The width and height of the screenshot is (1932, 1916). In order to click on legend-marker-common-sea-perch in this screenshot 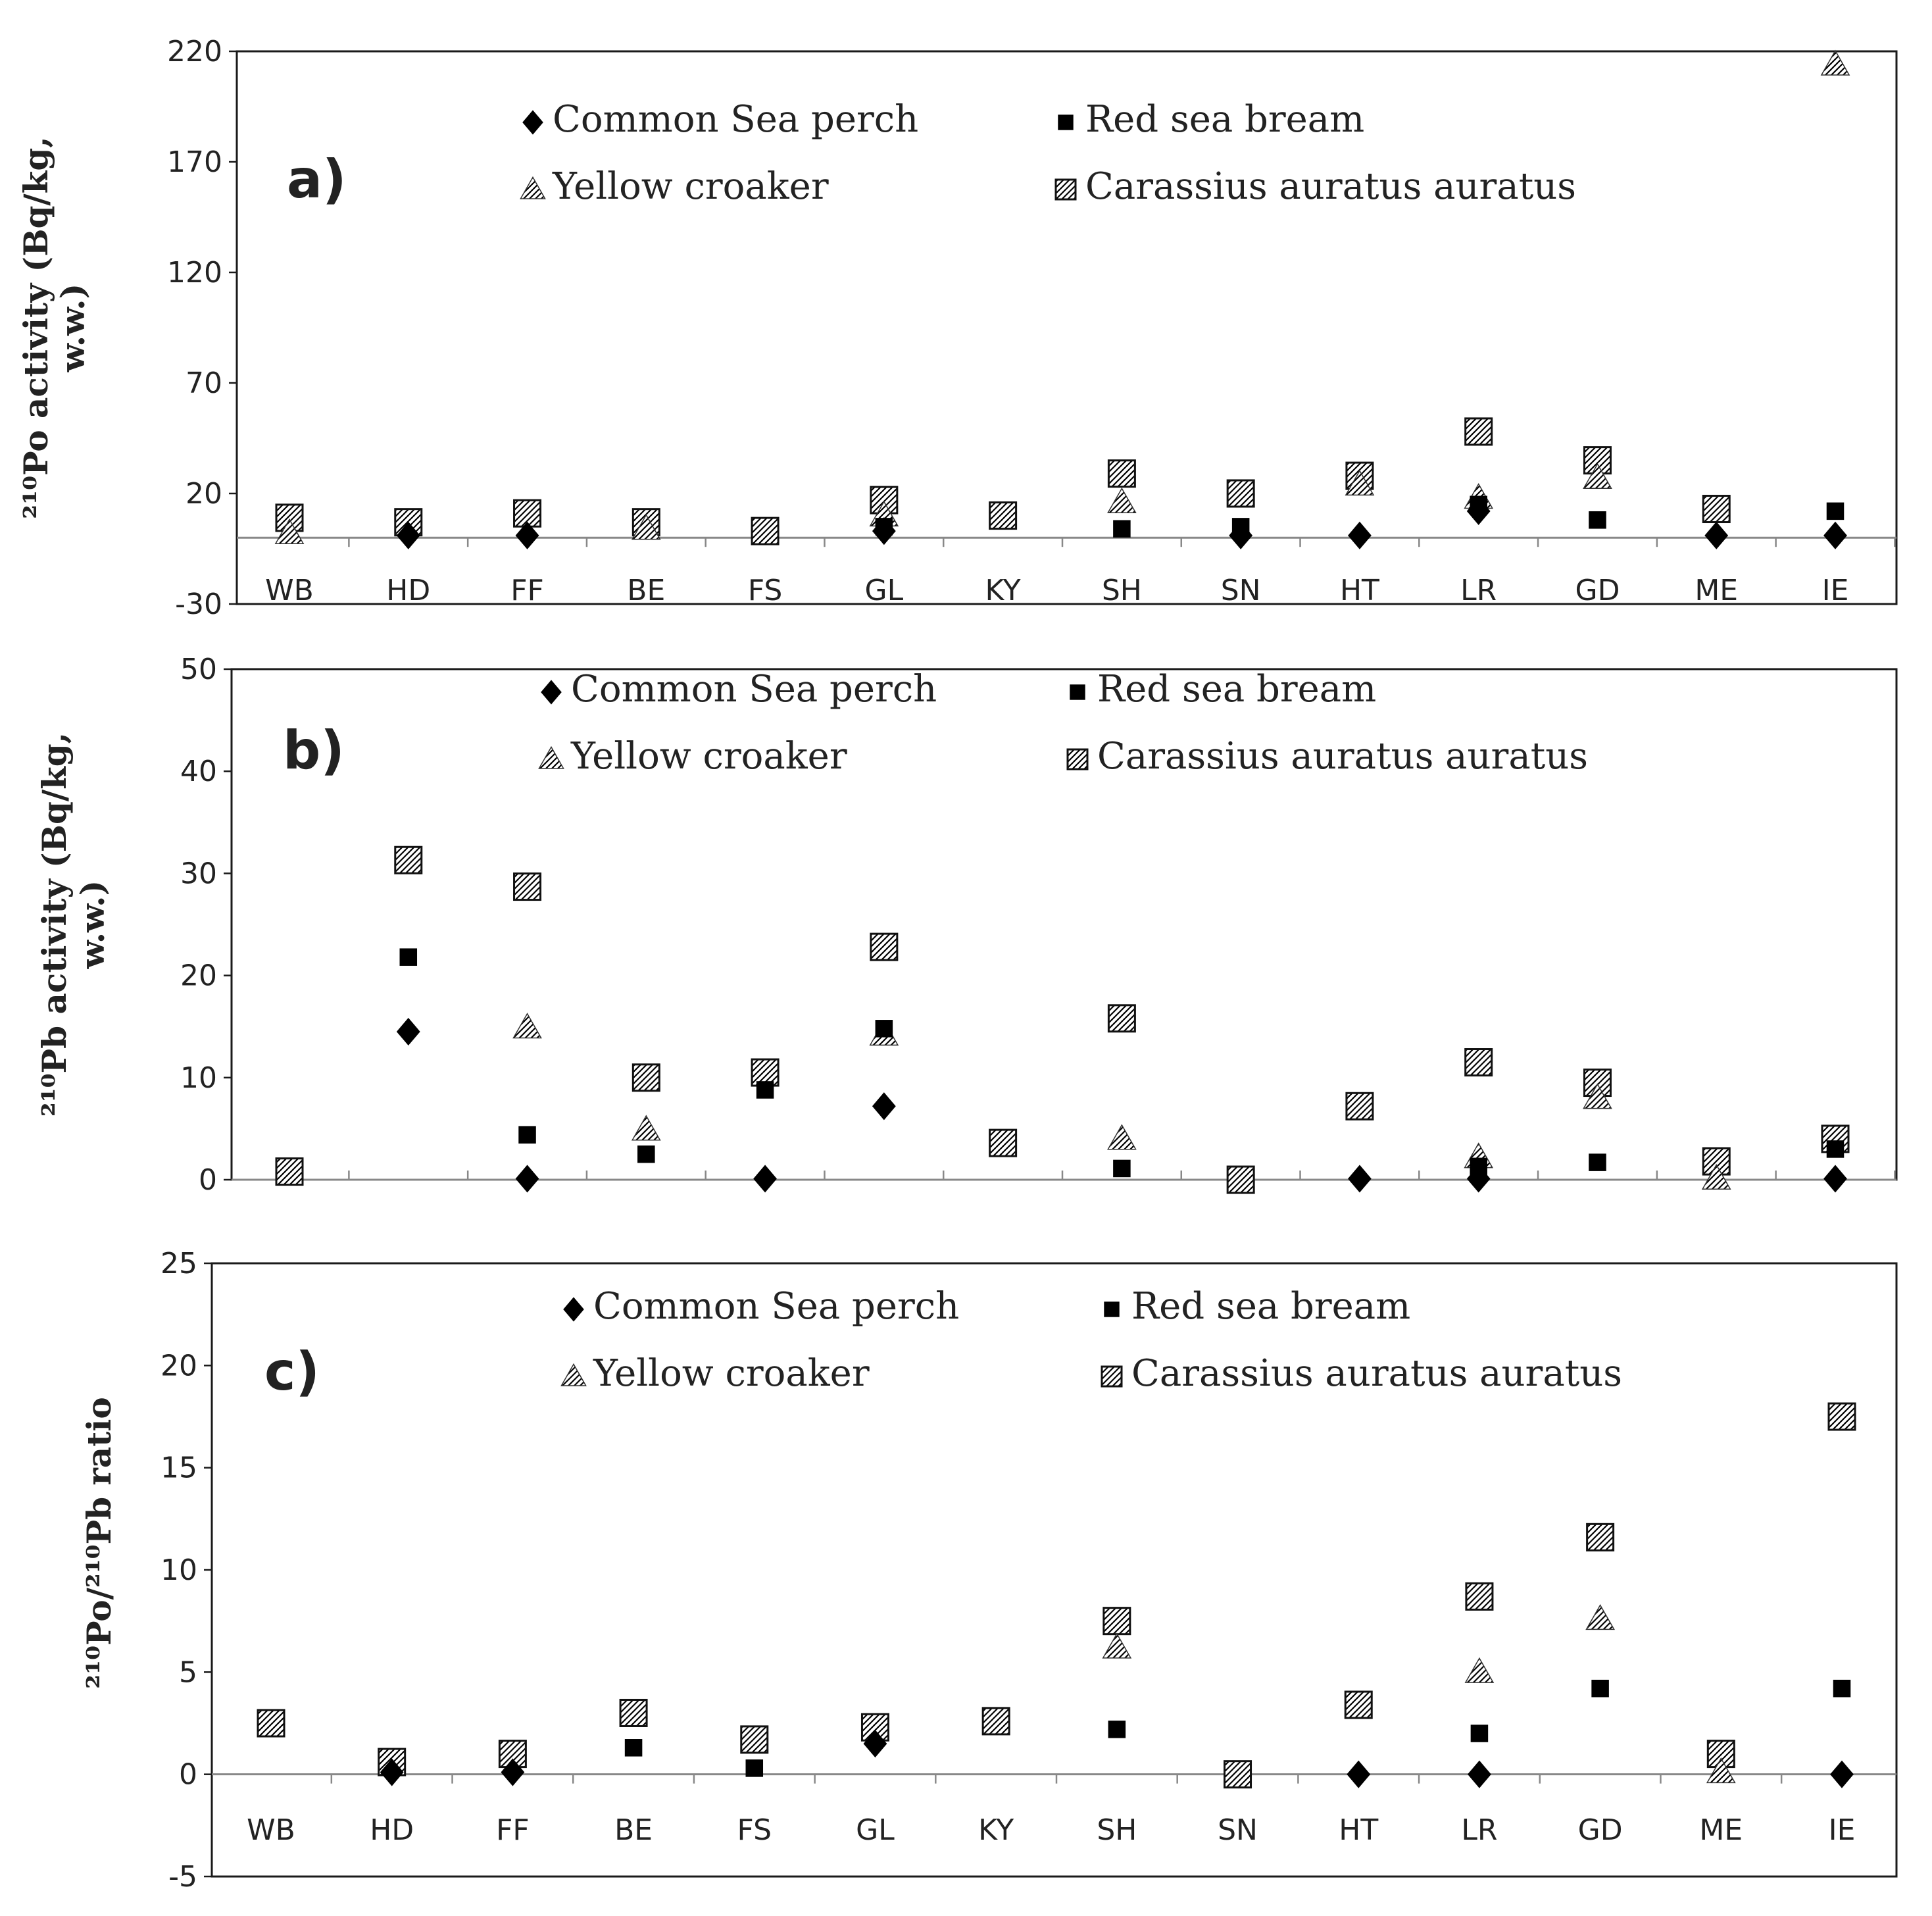, I will do `click(532, 123)`.